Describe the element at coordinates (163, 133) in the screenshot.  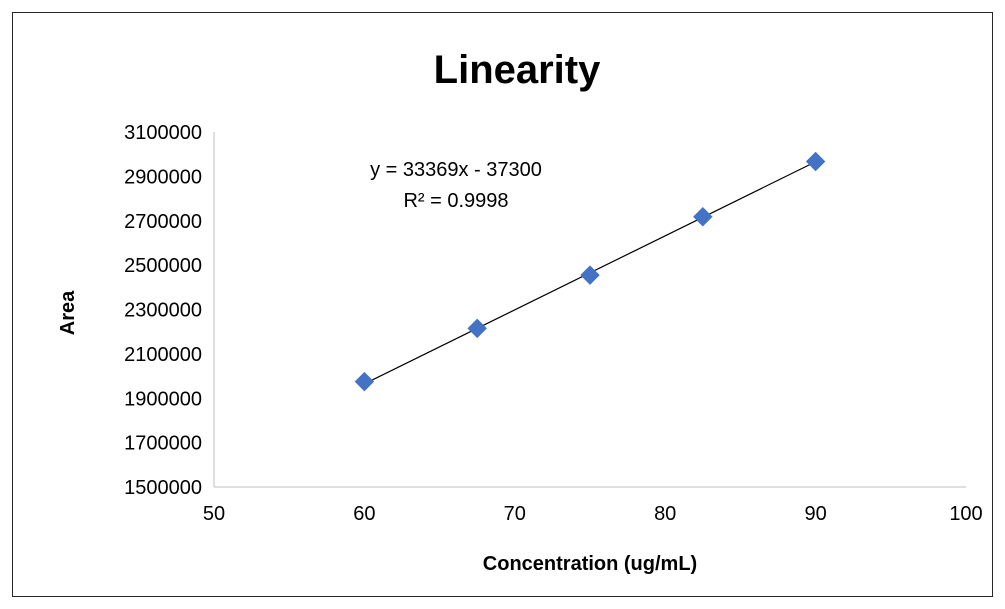
I see `y-tick-label: 3100000` at that location.